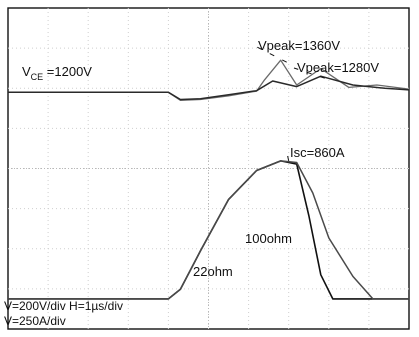  Describe the element at coordinates (299, 45) in the screenshot. I see `vpeak-1360-label: Vpeak=1360V` at that location.